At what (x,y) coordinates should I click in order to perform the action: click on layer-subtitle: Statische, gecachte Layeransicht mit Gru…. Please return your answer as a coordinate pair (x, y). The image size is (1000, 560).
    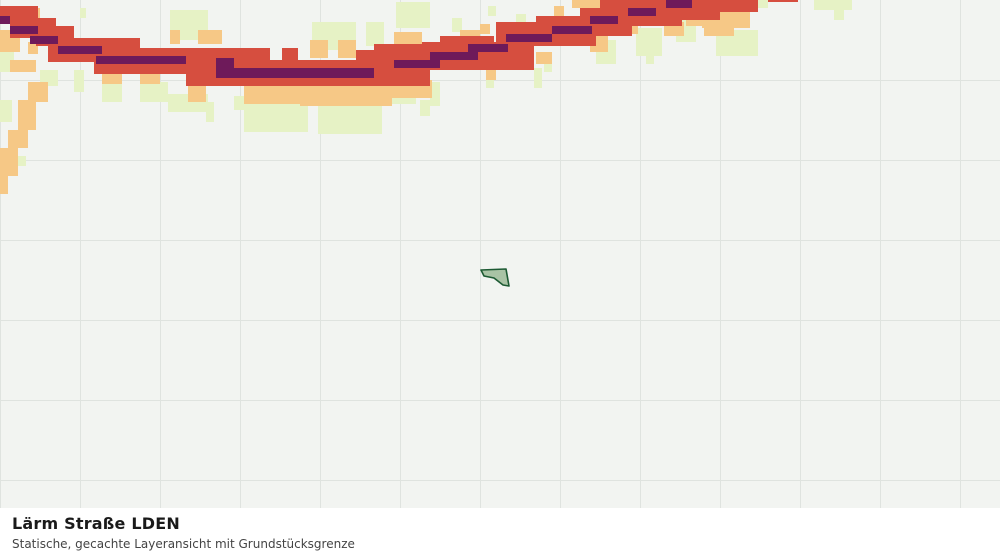
    Looking at the image, I should click on (183, 544).